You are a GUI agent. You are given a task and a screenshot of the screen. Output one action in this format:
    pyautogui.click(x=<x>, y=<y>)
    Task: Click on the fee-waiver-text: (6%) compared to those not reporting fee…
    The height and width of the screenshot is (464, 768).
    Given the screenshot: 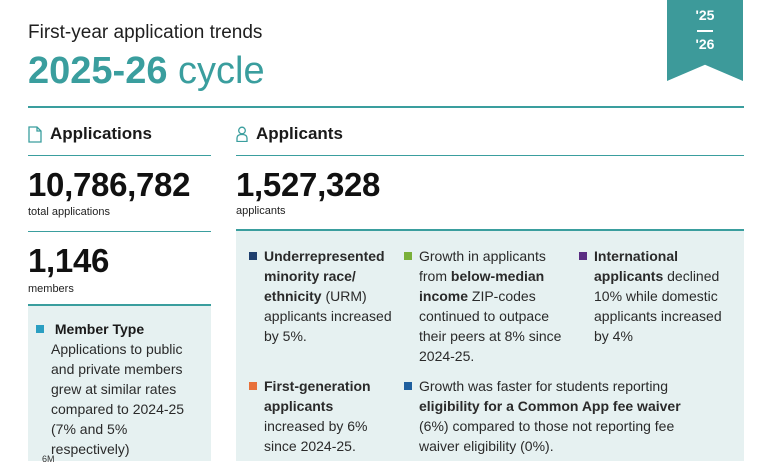 What is the action you would take?
    pyautogui.click(x=547, y=436)
    